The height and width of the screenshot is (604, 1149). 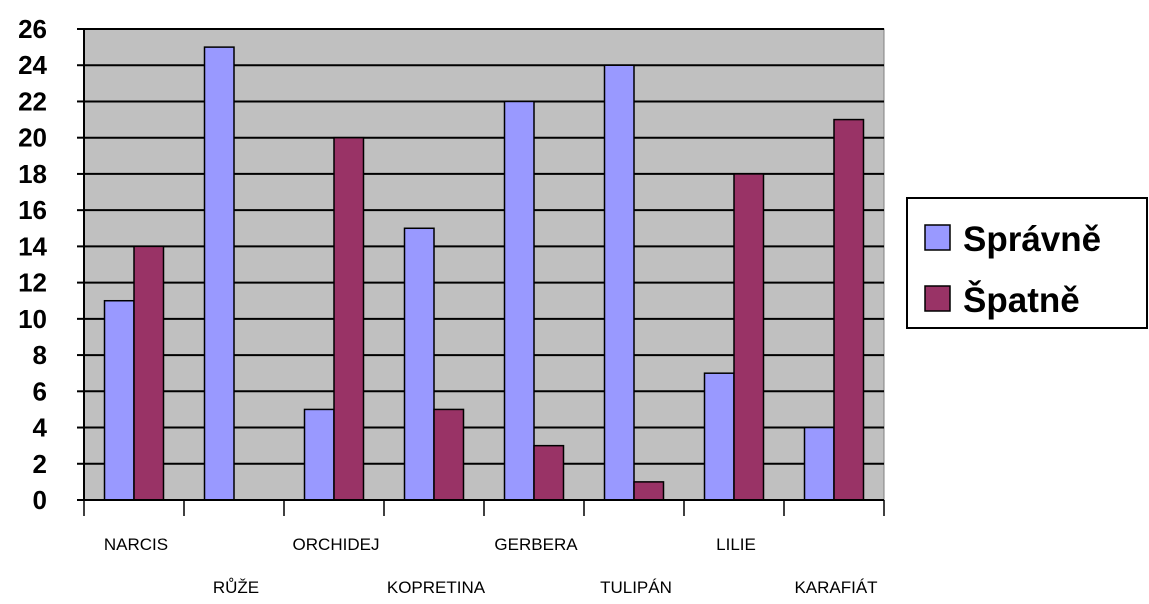 What do you see at coordinates (236, 587) in the screenshot?
I see `x-tick-label: RŮŽE` at bounding box center [236, 587].